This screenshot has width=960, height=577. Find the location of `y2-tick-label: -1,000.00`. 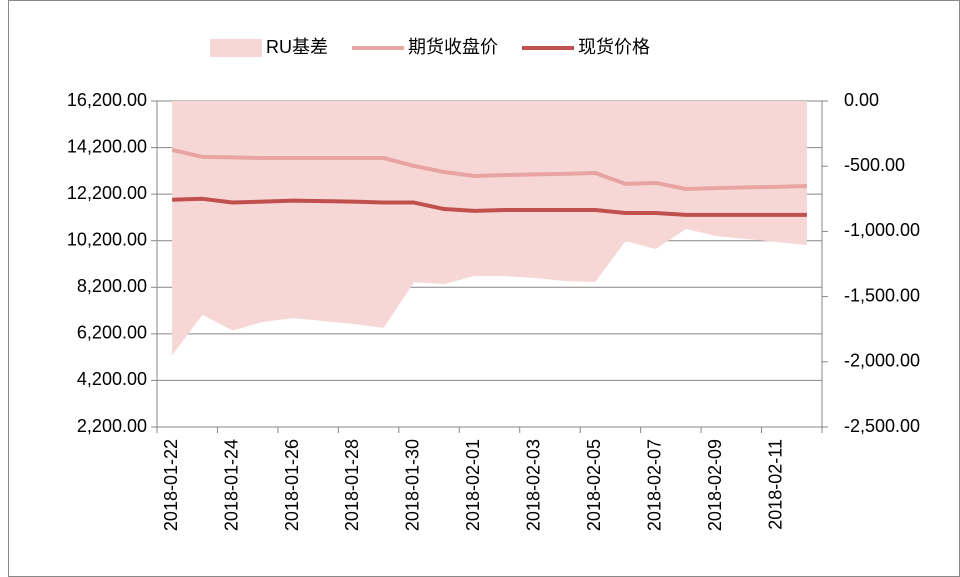

y2-tick-label: -1,000.00 is located at coordinates (882, 230).